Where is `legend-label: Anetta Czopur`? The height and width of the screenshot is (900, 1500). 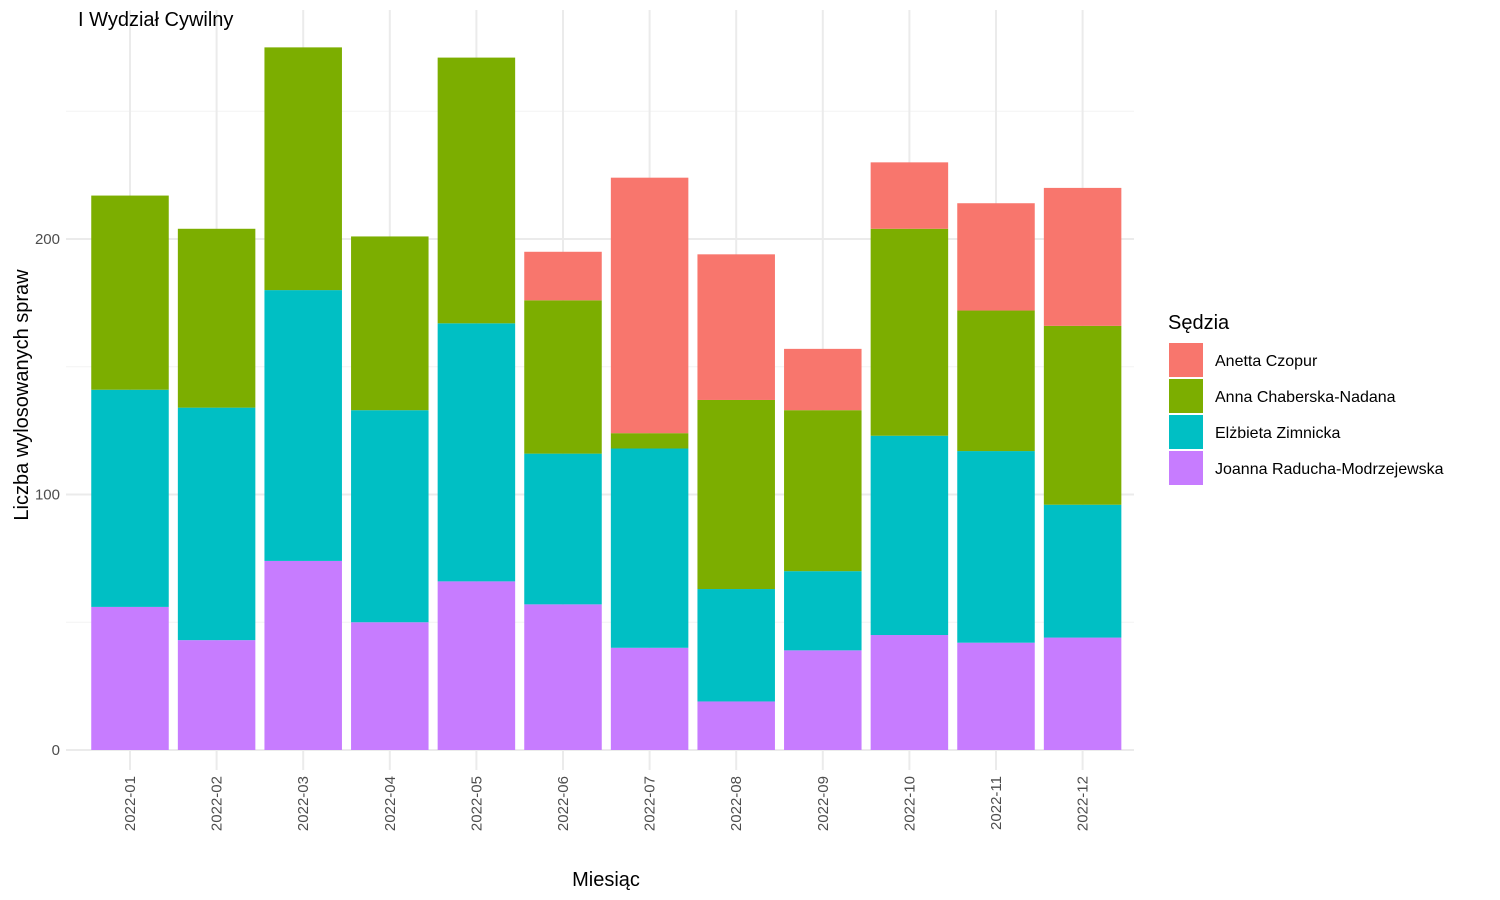 legend-label: Anetta Czopur is located at coordinates (1266, 361).